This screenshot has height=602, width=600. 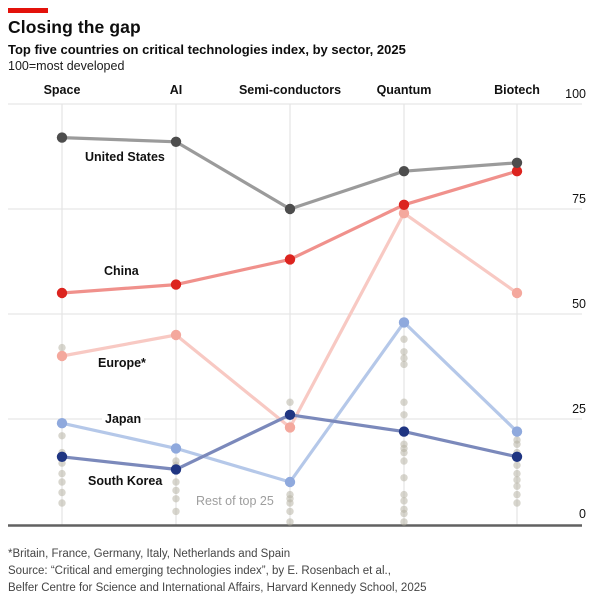 What do you see at coordinates (122, 363) in the screenshot?
I see `series-label-europe: Europe*` at bounding box center [122, 363].